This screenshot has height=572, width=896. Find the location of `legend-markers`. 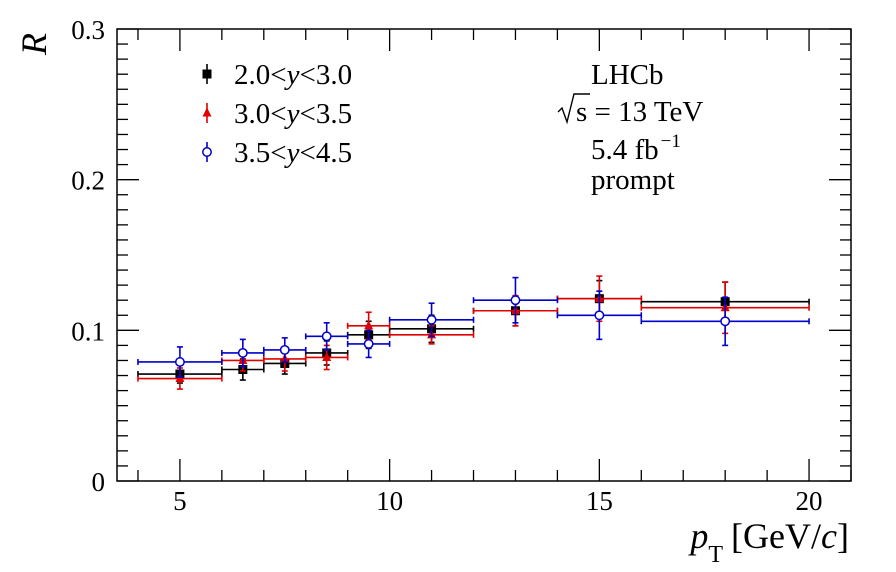

legend-markers is located at coordinates (207, 113).